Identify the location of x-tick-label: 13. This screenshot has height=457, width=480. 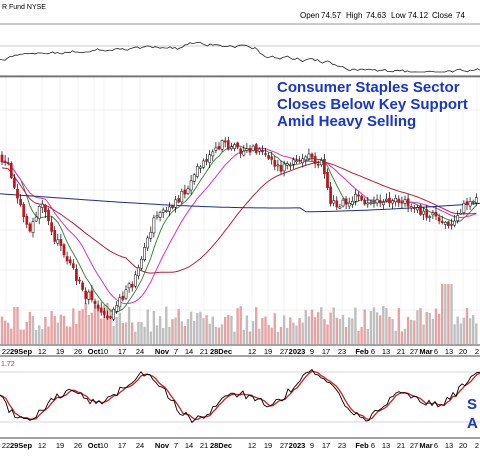
(449, 445).